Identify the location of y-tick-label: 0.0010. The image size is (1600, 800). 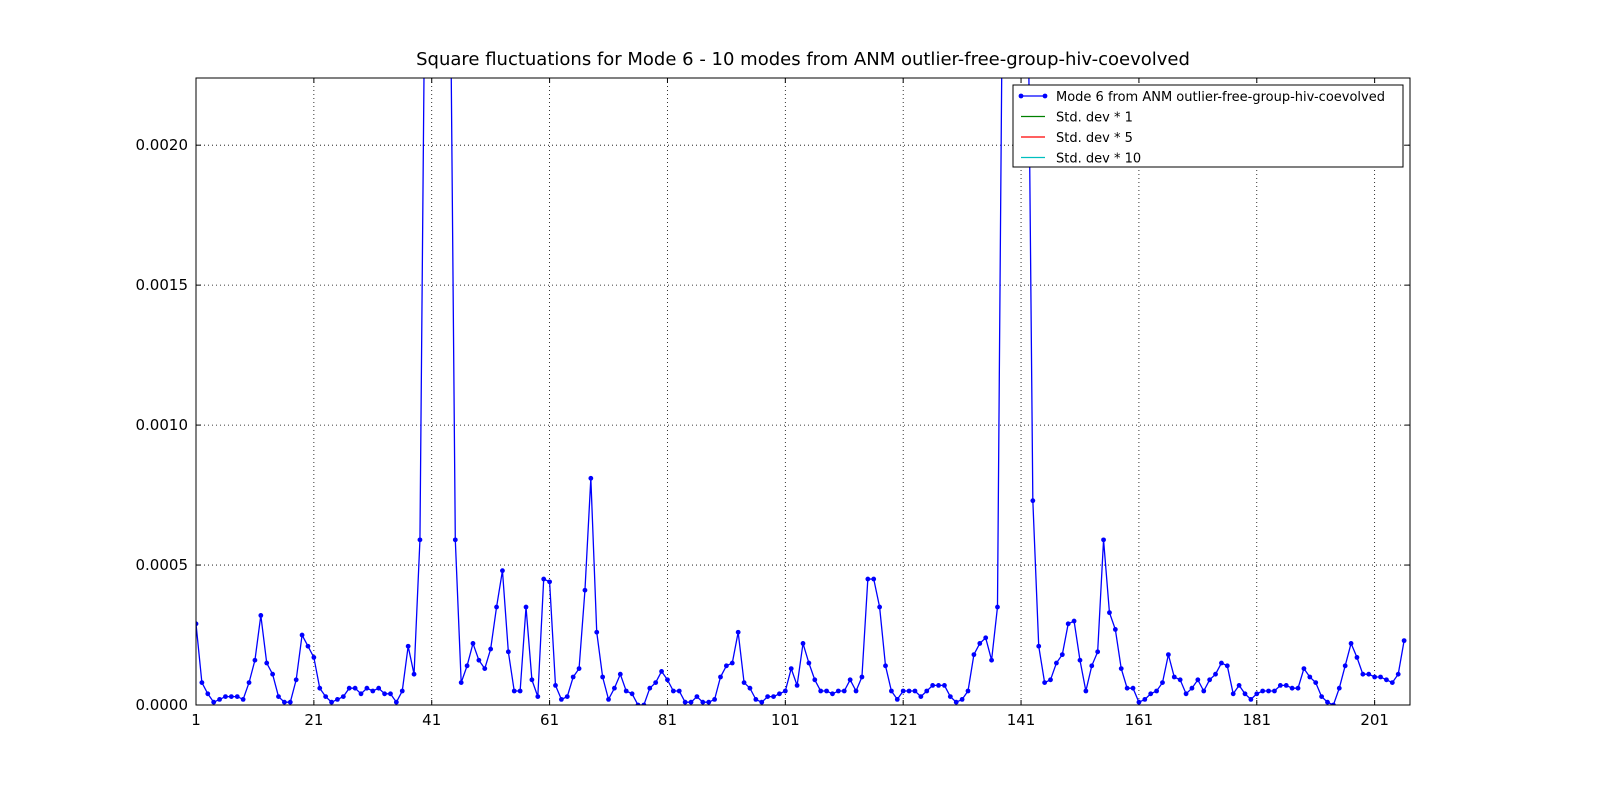
(162, 425).